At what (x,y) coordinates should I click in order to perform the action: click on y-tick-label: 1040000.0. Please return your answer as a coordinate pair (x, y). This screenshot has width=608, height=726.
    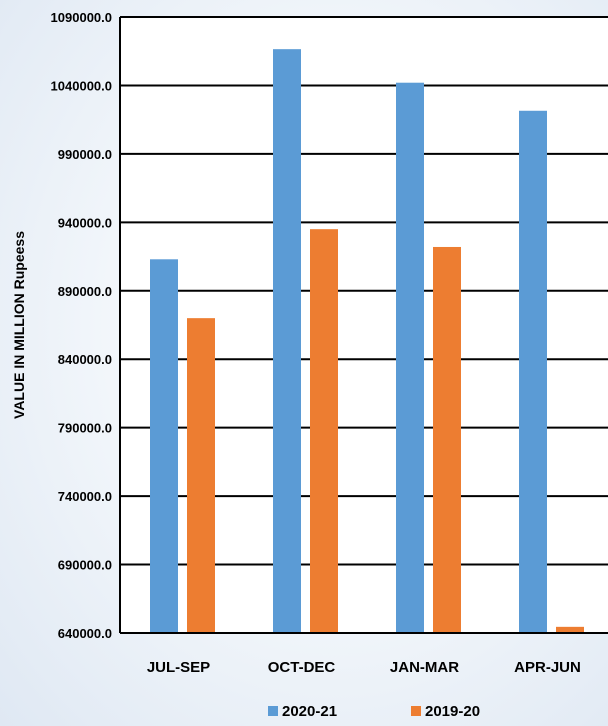
    Looking at the image, I should click on (81, 85).